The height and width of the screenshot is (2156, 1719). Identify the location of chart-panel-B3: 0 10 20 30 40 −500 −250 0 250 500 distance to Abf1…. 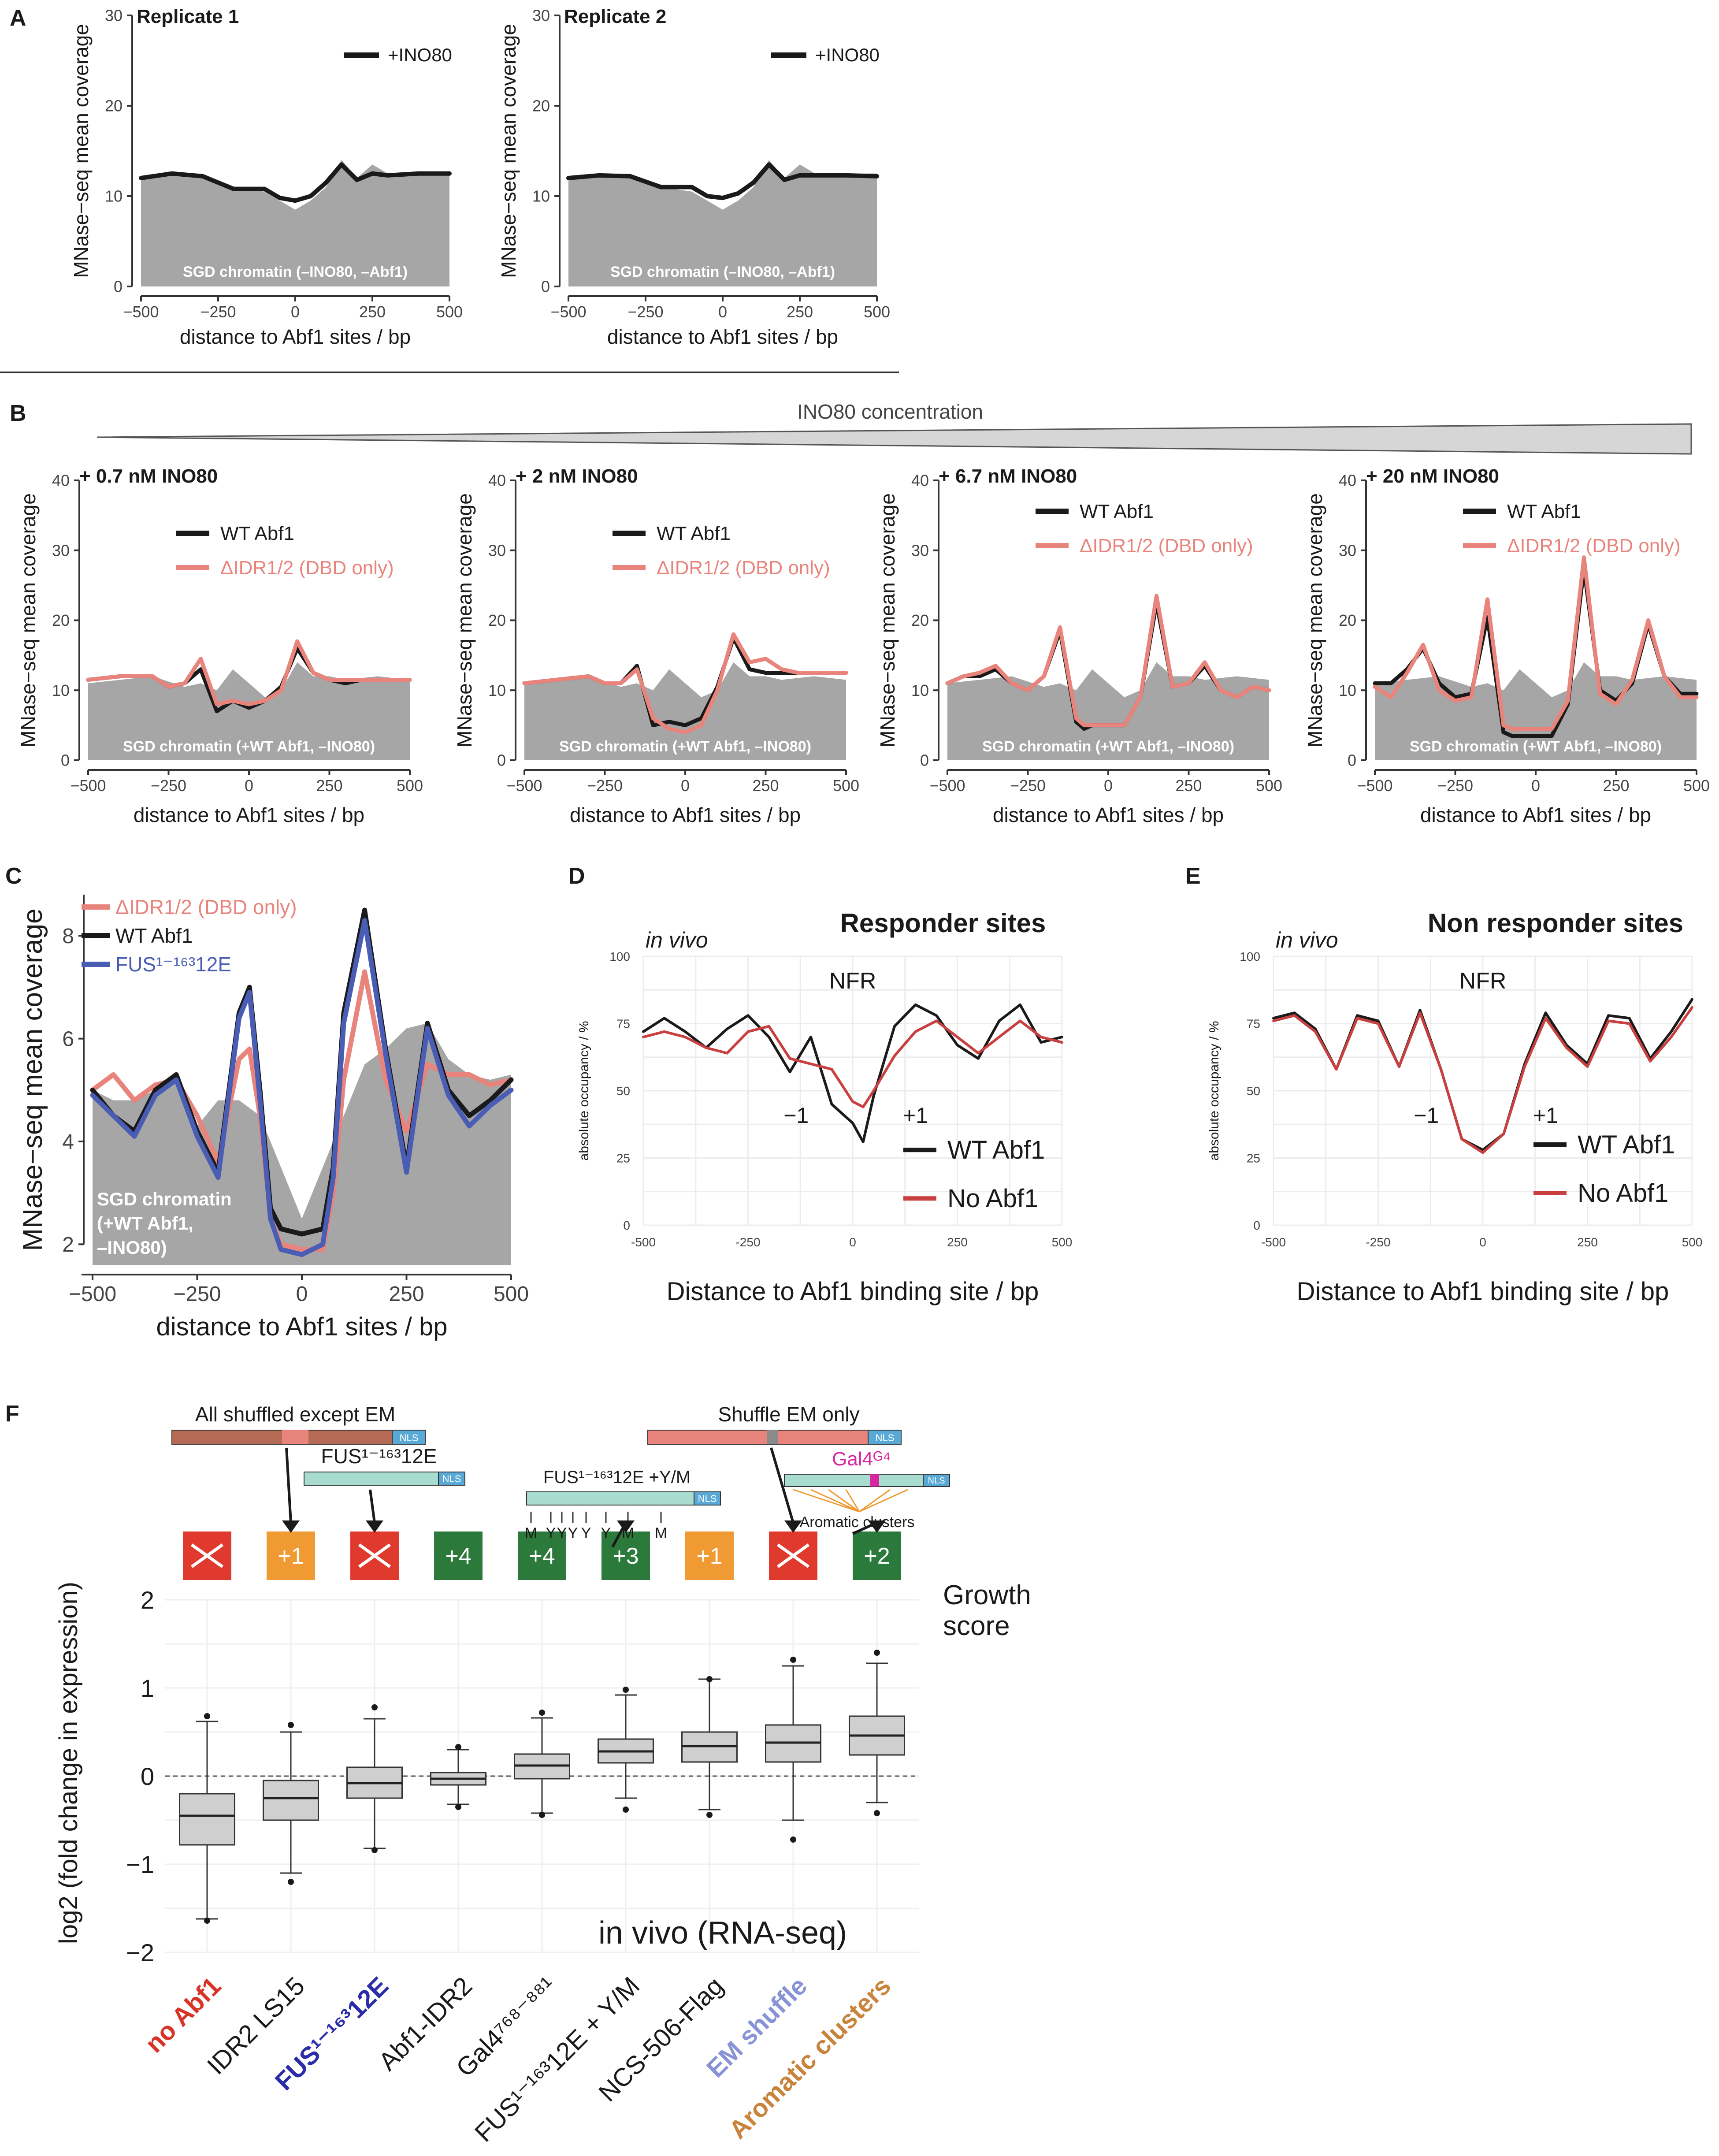
(1079, 645).